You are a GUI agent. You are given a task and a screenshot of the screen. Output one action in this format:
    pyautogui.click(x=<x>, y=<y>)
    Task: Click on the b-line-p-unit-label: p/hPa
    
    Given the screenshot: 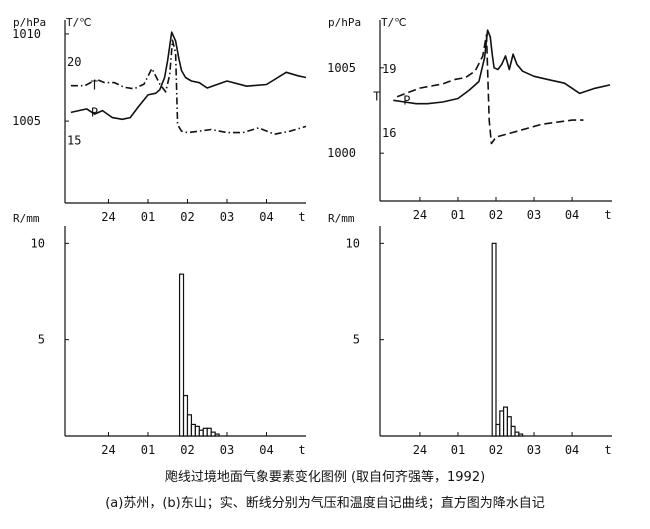 What is the action you would take?
    pyautogui.click(x=344, y=22)
    